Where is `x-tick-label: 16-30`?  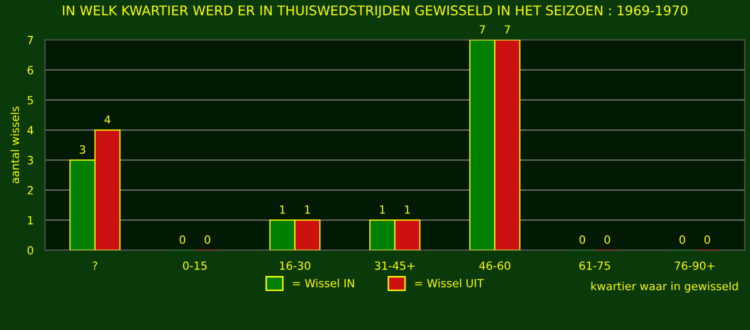 x-tick-label: 16-30 is located at coordinates (295, 265).